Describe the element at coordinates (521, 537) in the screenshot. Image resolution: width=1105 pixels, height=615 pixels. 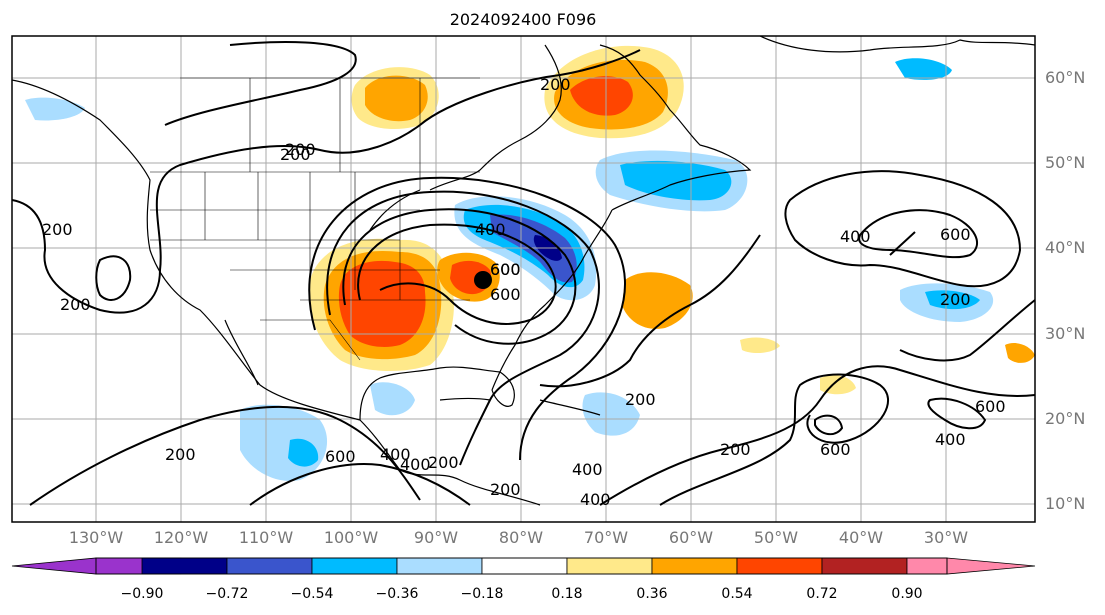
I see `lon-label: 80°W` at that location.